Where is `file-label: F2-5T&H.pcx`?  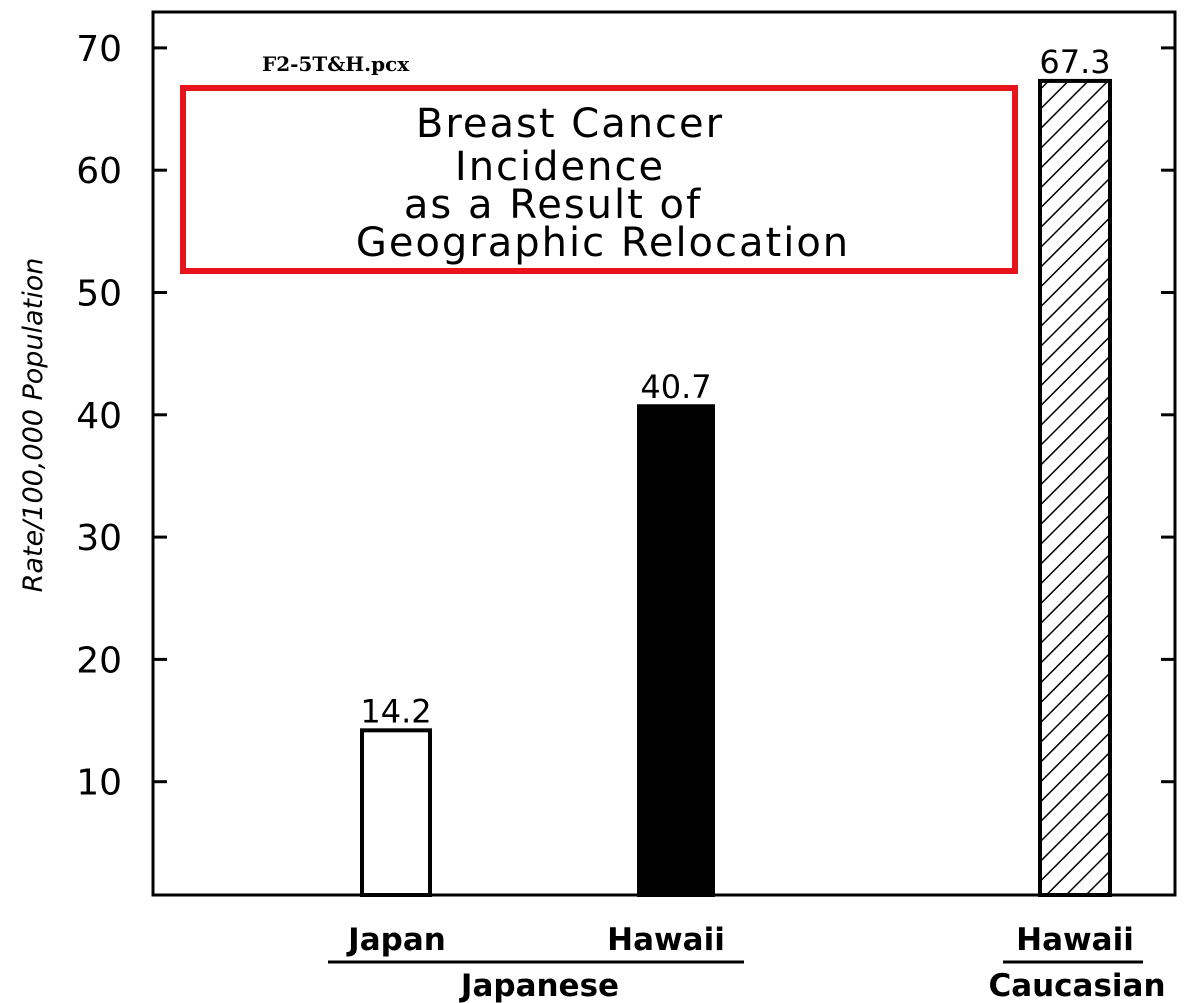
file-label: F2-5T&H.pcx is located at coordinates (336, 64).